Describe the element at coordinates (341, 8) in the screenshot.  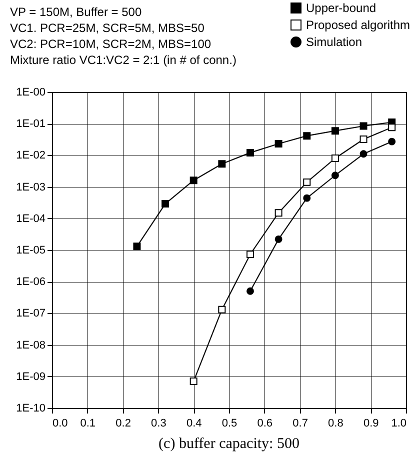
I see `legend-label: Upper-bound` at that location.